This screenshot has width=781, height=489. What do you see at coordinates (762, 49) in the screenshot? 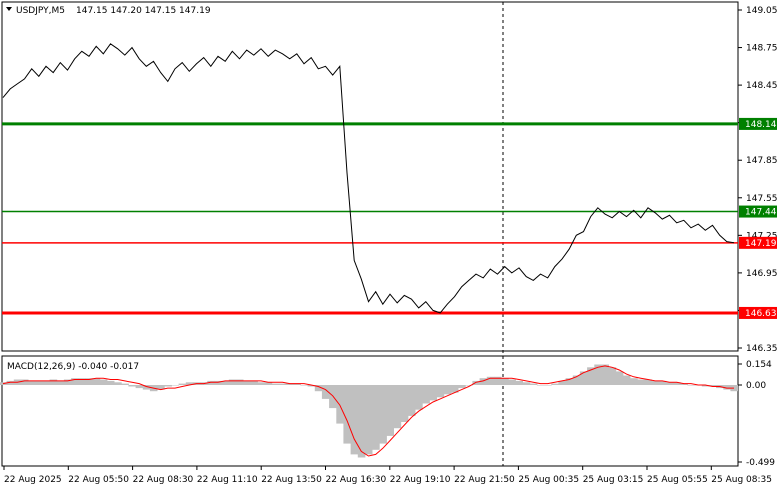
I see `price-tick-label: 148.75` at bounding box center [762, 49].